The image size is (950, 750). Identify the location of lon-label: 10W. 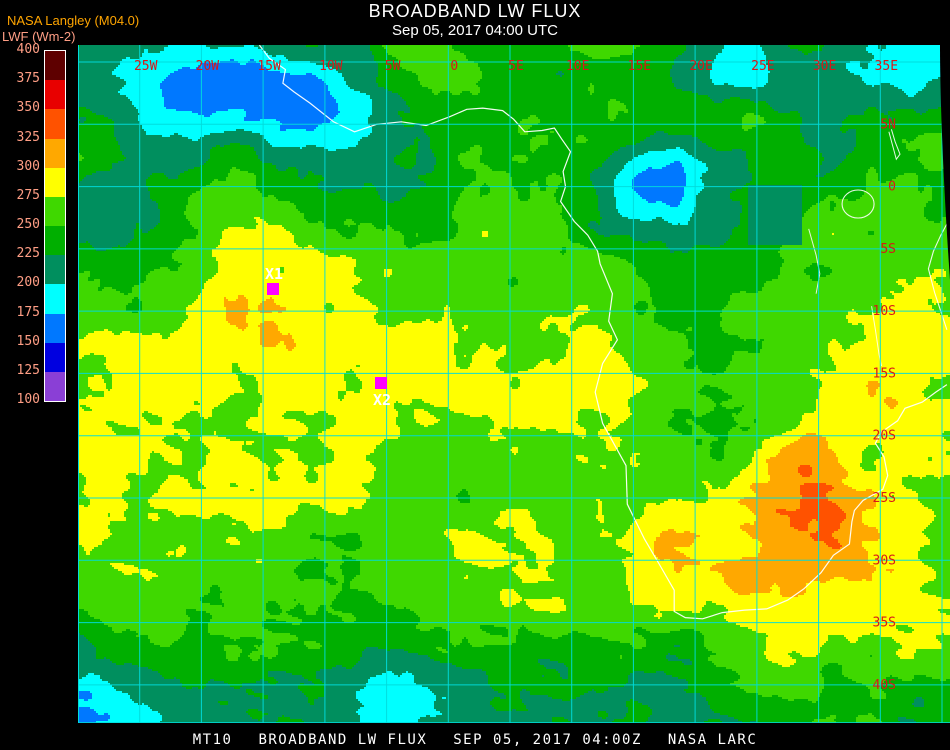
(331, 66).